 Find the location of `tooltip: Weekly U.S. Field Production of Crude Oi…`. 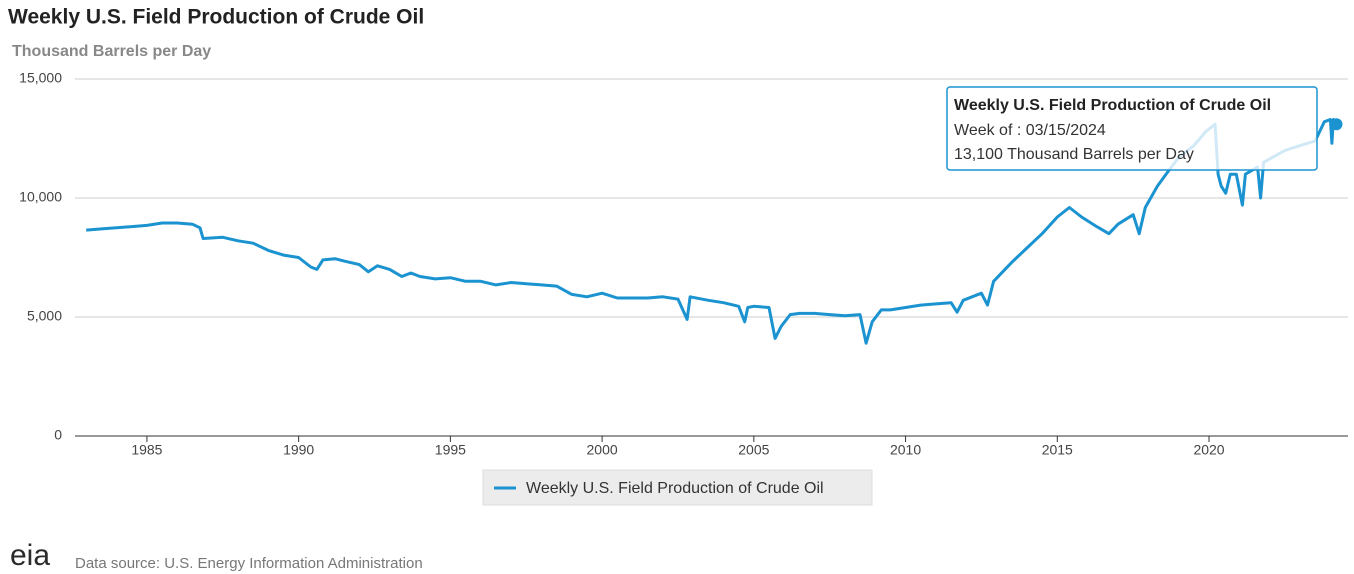

tooltip: Weekly U.S. Field Production of Crude Oi… is located at coordinates (1132, 128).